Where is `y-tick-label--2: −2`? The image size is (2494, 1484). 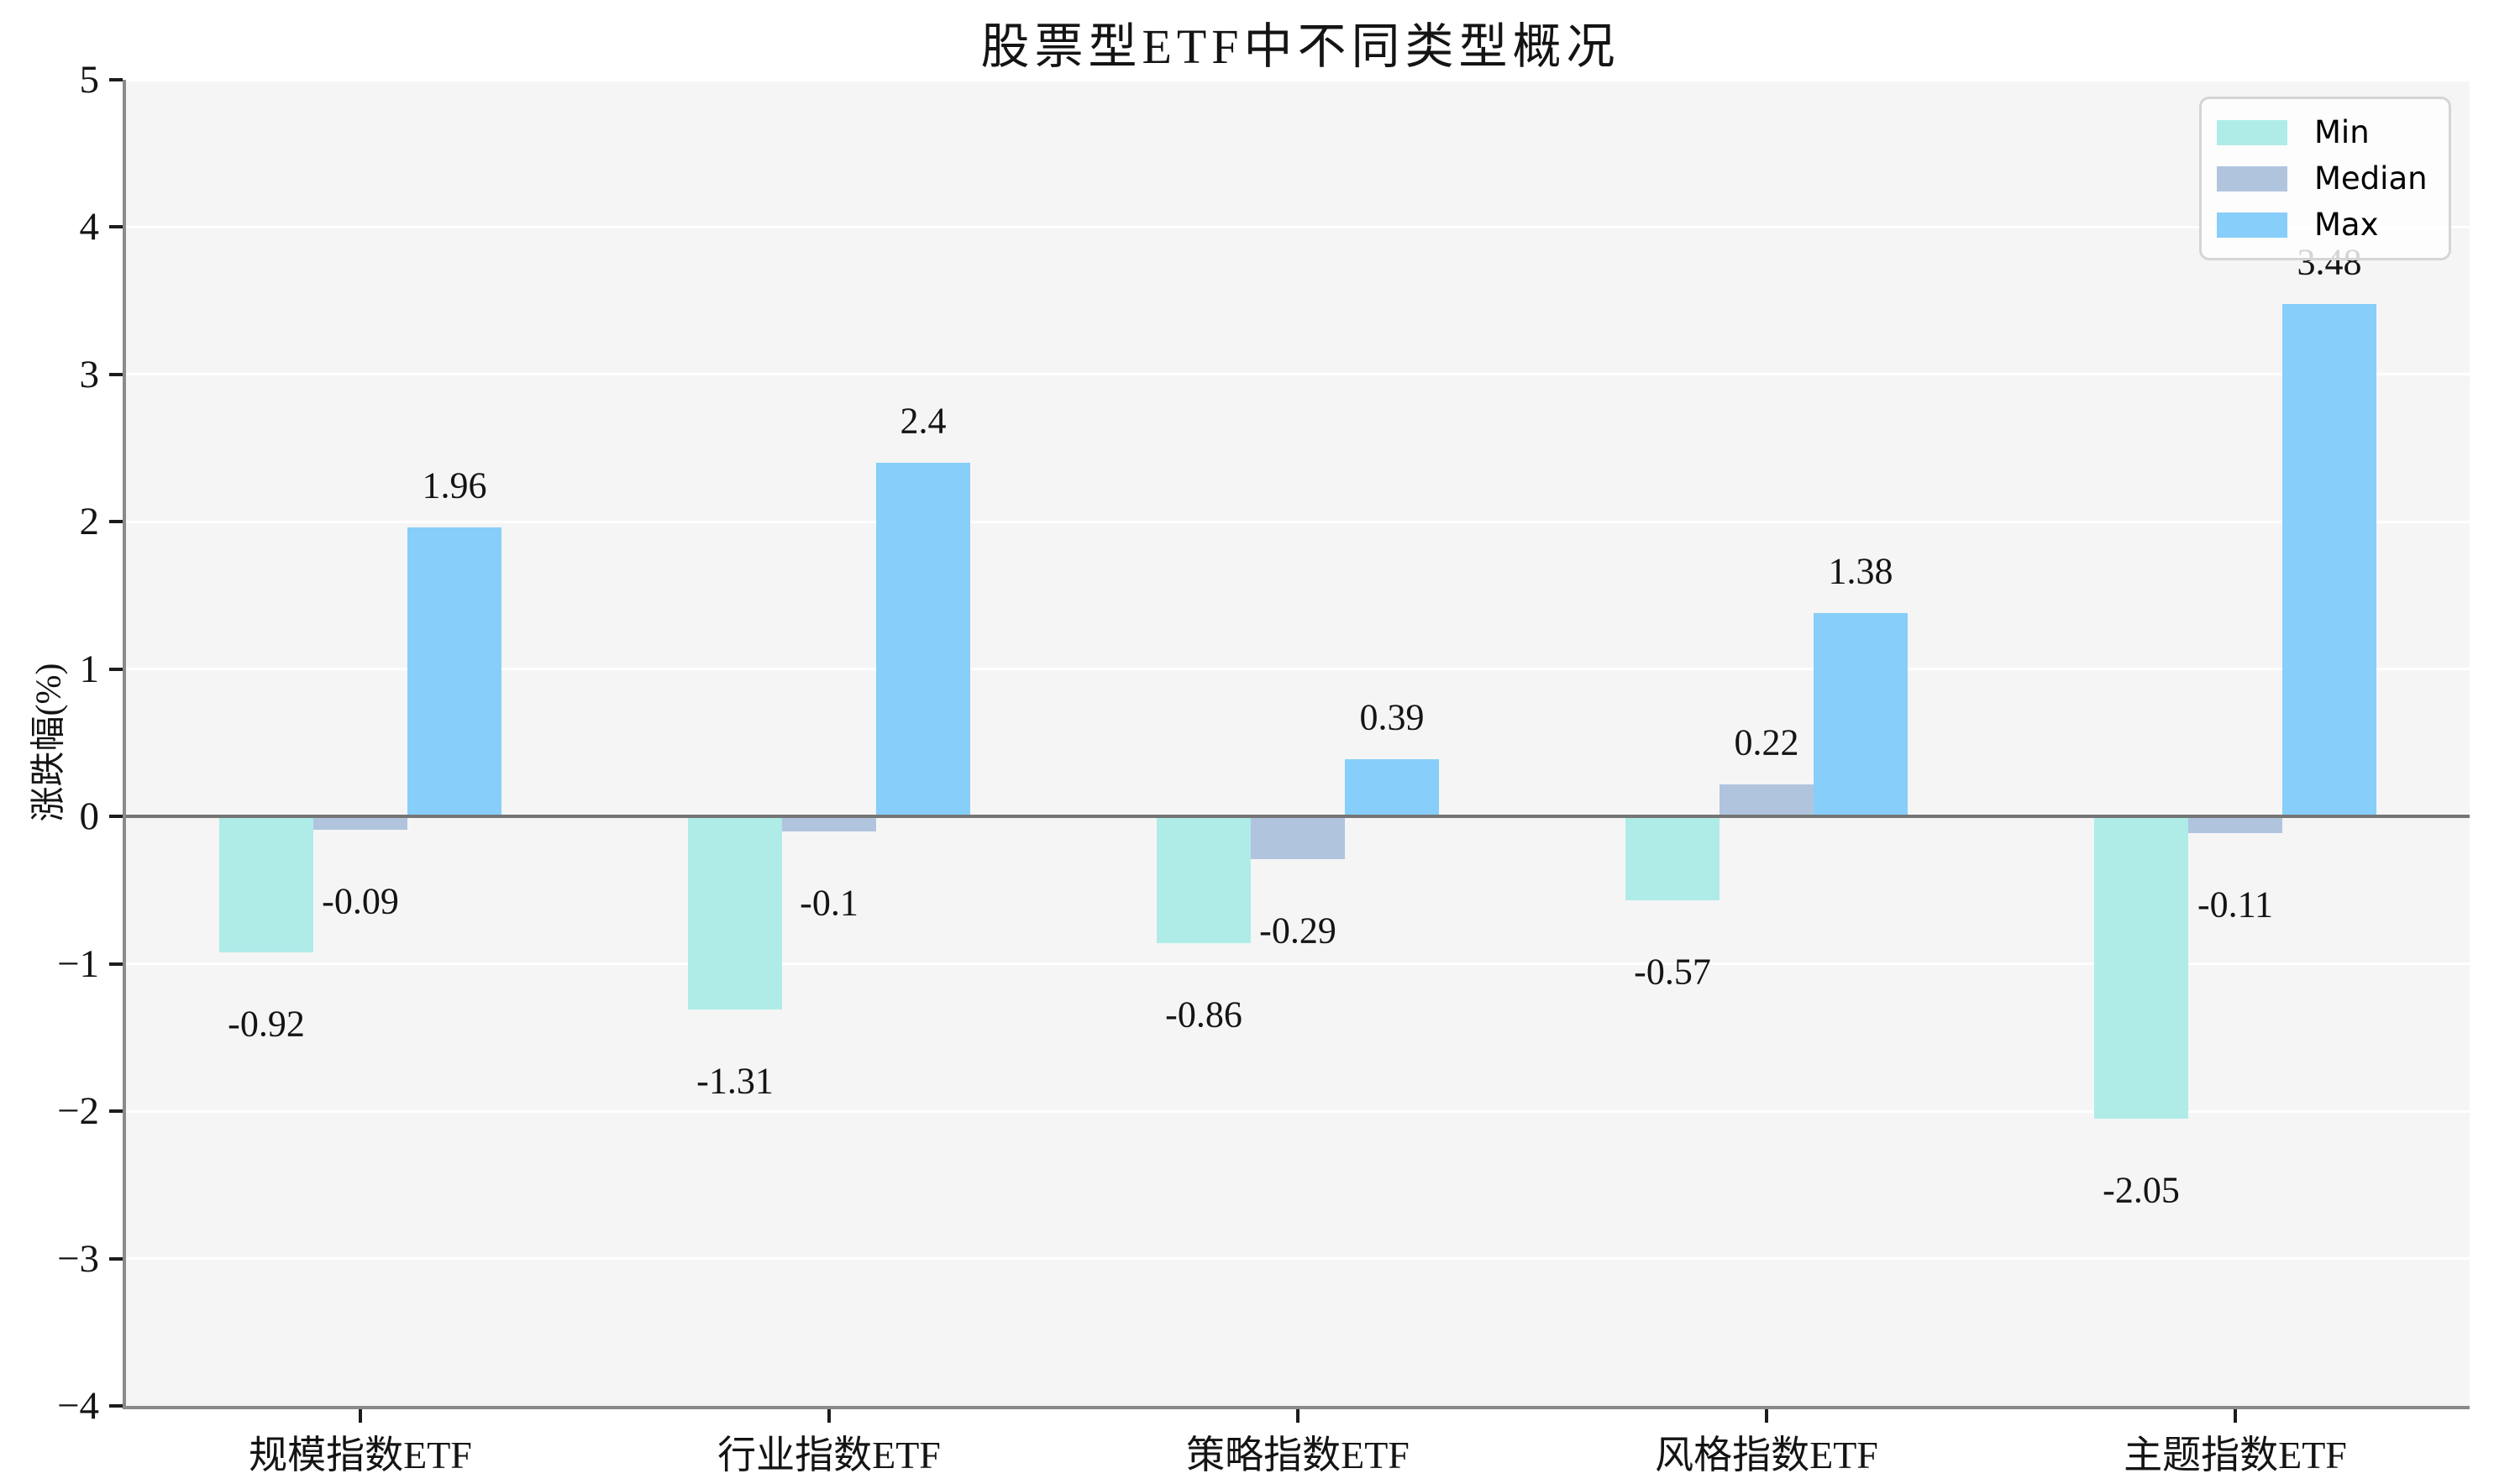
y-tick-label--2: −2 is located at coordinates (77, 1111).